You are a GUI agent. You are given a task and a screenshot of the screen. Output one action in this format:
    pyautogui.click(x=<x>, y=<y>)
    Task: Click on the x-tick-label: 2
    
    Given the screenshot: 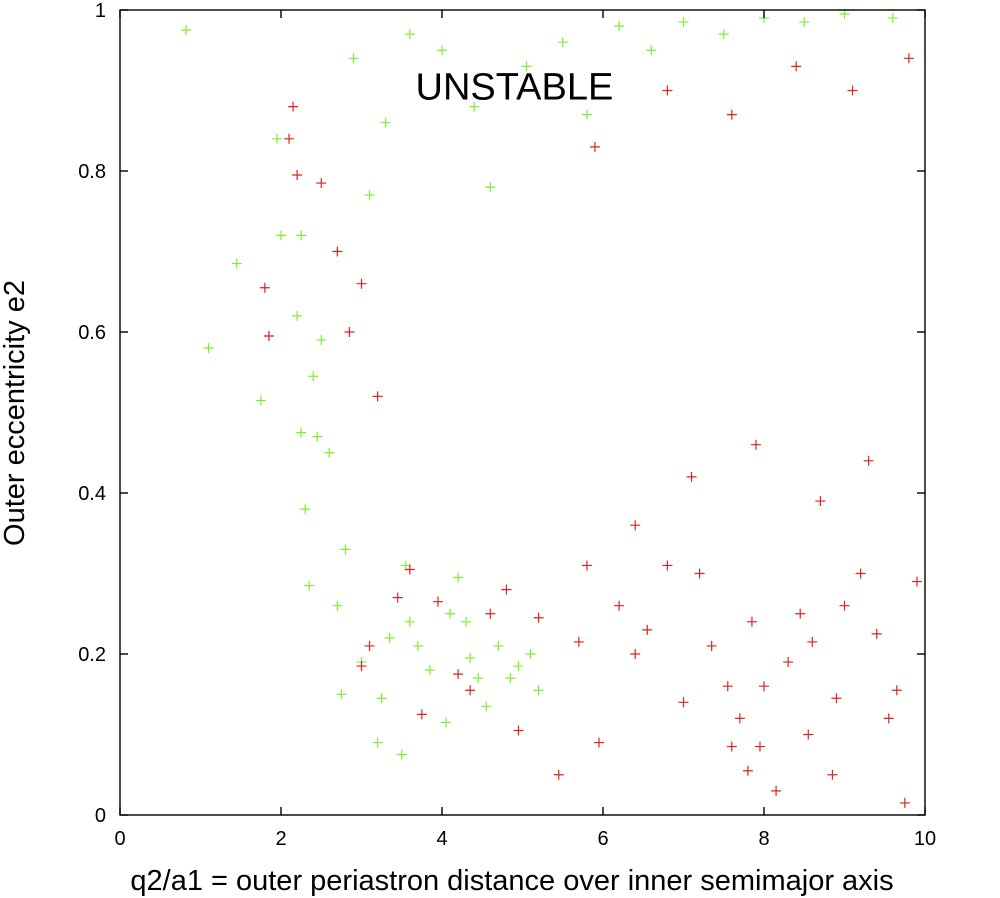 What is the action you would take?
    pyautogui.click(x=280, y=839)
    